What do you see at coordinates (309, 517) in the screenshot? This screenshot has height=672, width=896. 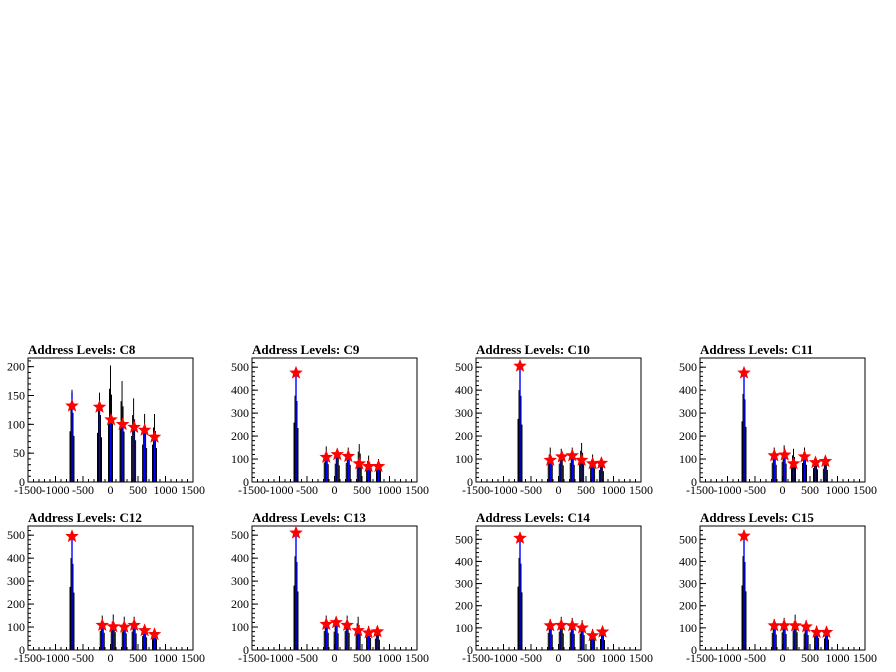 I see `panel-title: Address Levels: C13` at bounding box center [309, 517].